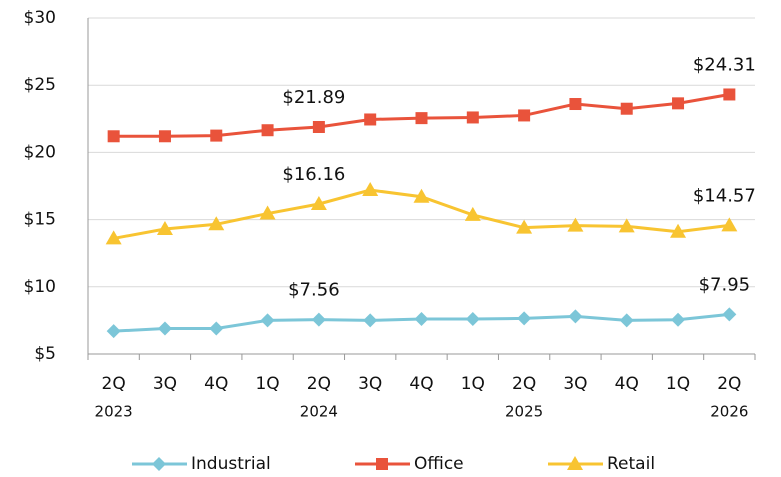 This screenshot has width=781, height=477. What do you see at coordinates (40, 18) in the screenshot?
I see `y-tick-label: $30` at bounding box center [40, 18].